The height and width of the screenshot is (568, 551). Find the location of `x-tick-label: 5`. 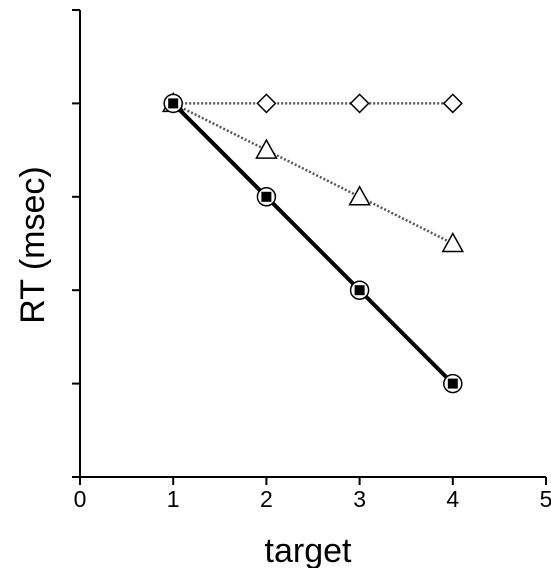

x-tick-label: 5 is located at coordinates (545, 499).